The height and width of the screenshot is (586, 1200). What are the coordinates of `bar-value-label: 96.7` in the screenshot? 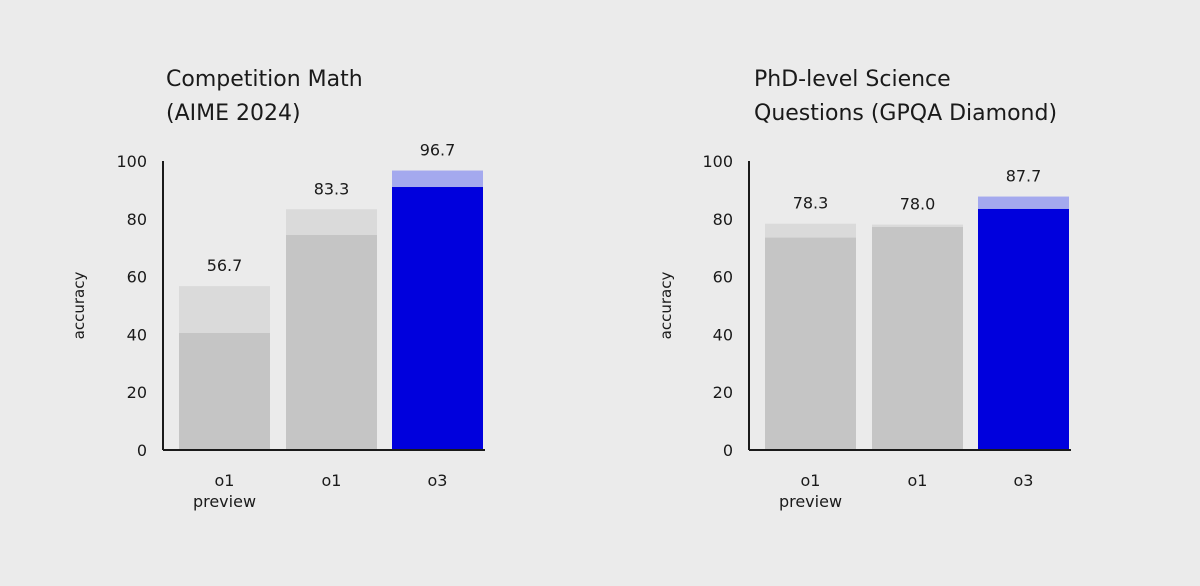 It's located at (438, 150).